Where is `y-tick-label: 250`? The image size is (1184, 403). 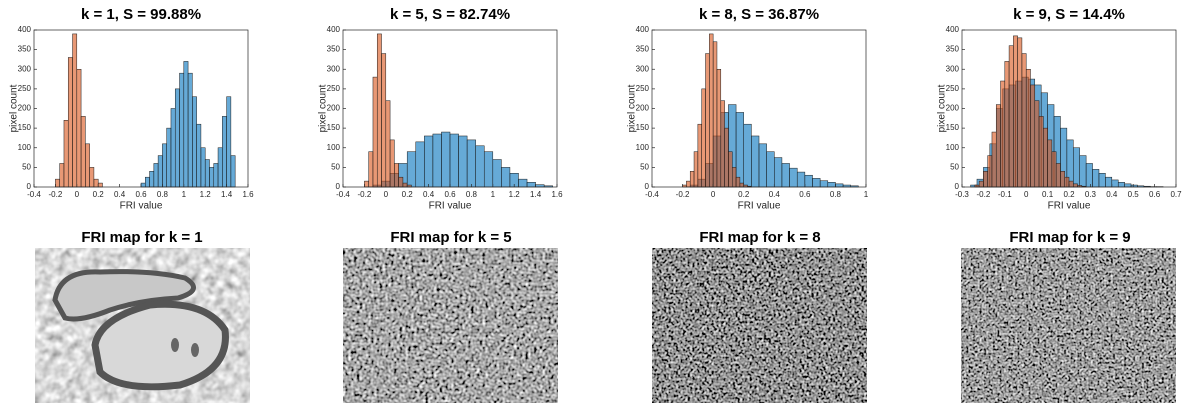
y-tick-label: 250 is located at coordinates (953, 88).